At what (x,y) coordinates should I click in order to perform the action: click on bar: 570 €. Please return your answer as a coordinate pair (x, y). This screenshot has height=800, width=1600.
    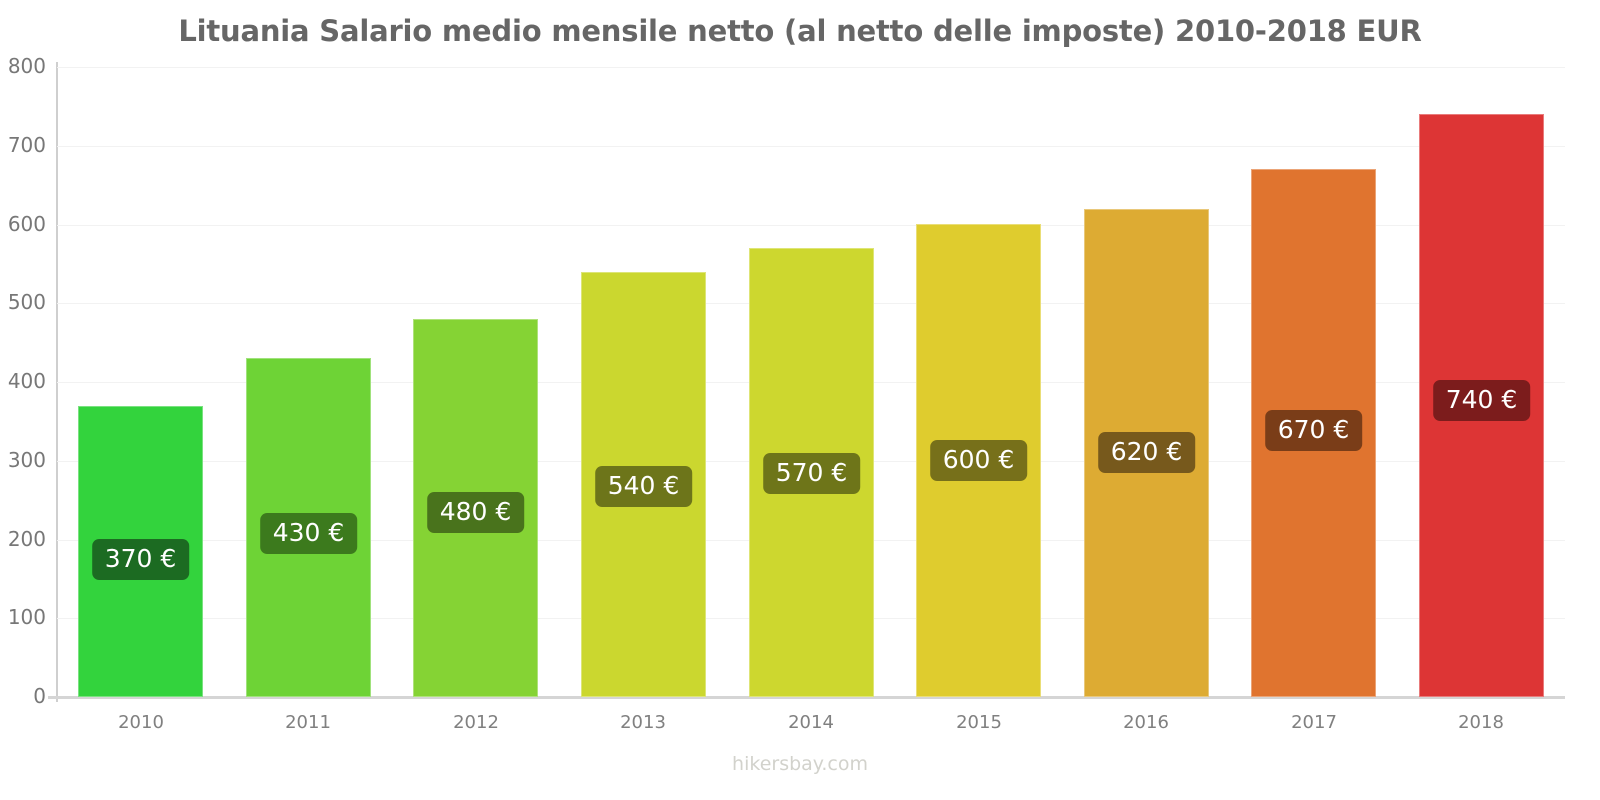
    Looking at the image, I should click on (811, 472).